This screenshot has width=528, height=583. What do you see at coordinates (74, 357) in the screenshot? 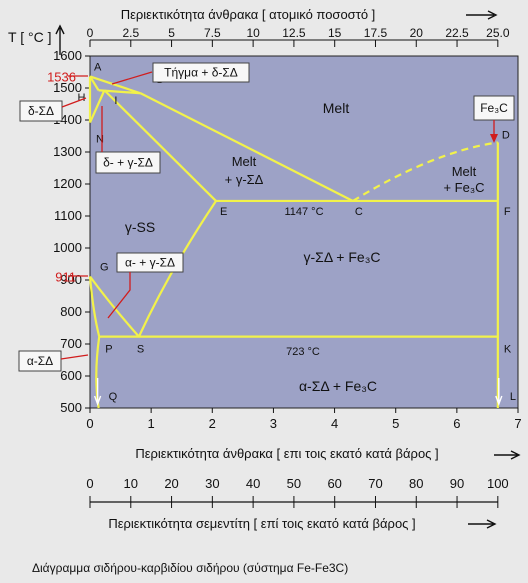
I see `leader-alpha` at bounding box center [74, 357].